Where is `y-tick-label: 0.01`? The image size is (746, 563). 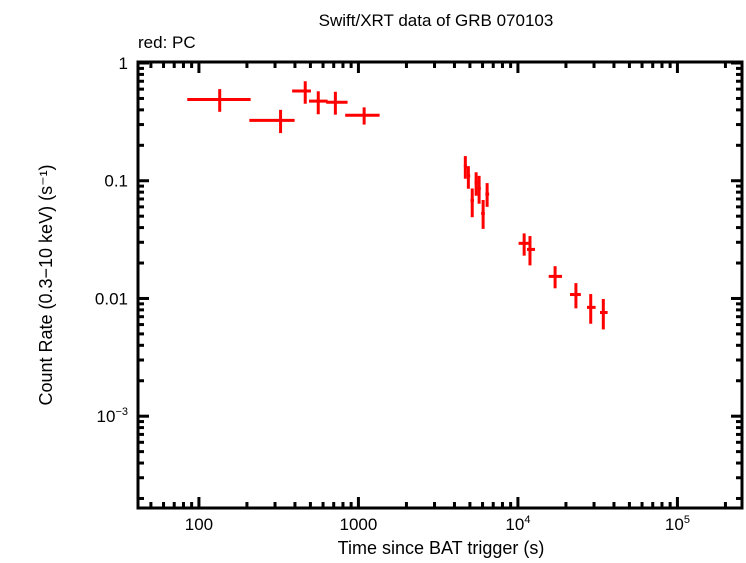 y-tick-label: 0.01 is located at coordinates (111, 298).